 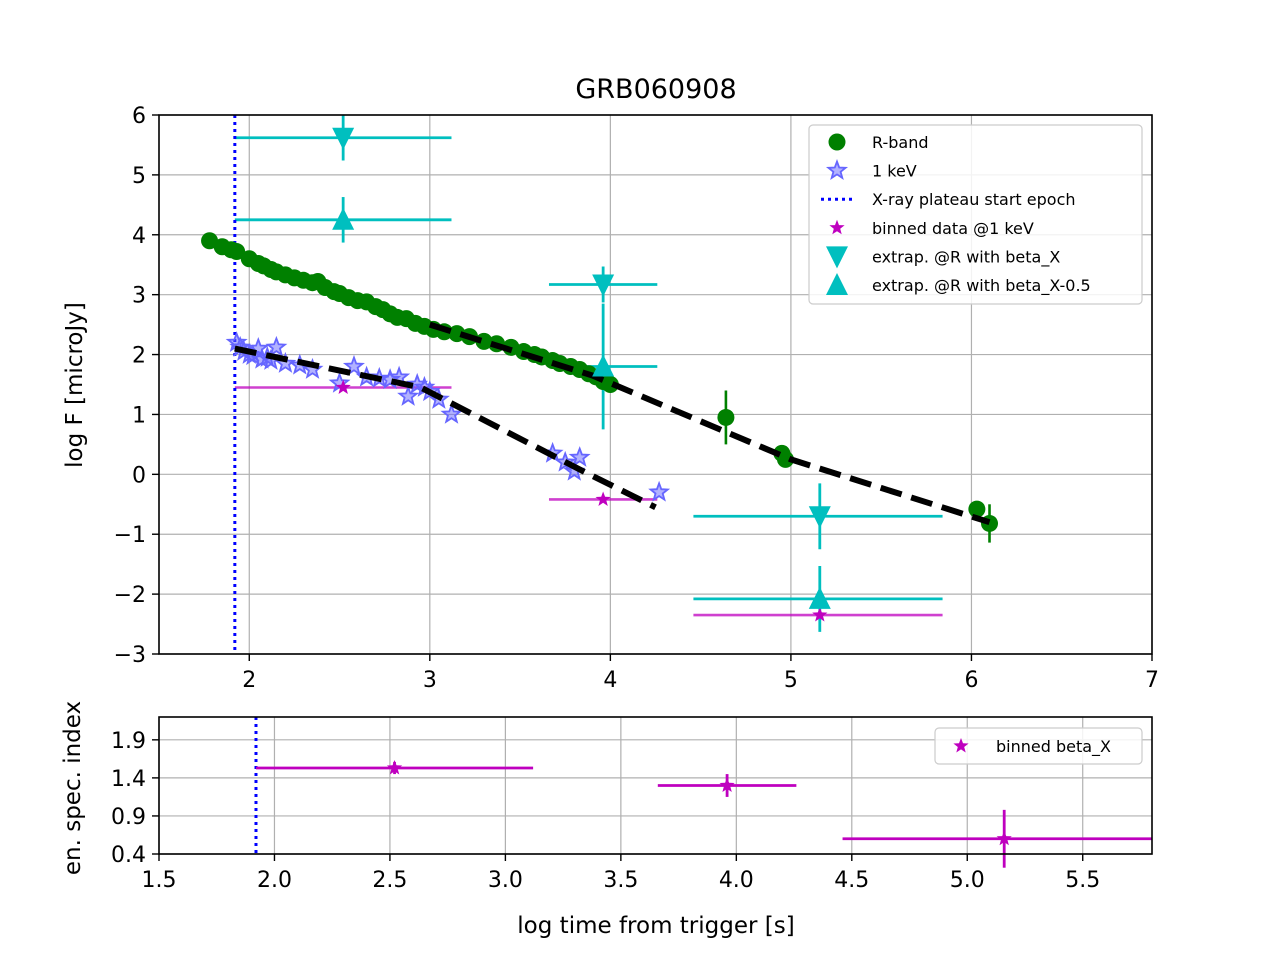 I want to click on bottom-y-tick-label: 0.4, so click(x=128, y=855).